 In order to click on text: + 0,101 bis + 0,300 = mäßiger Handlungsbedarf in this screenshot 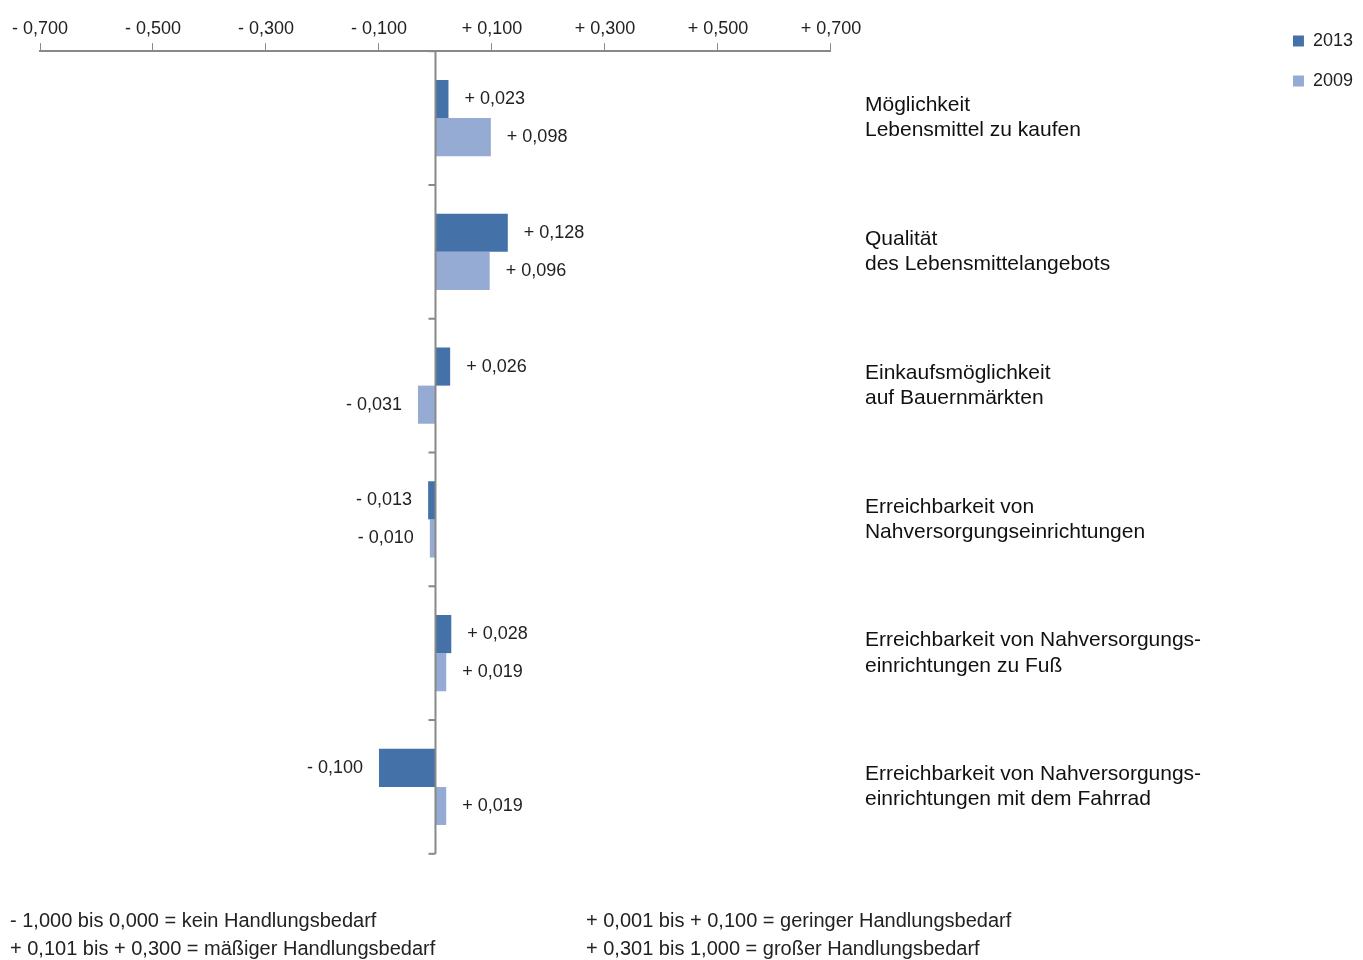, I will do `click(223, 948)`.